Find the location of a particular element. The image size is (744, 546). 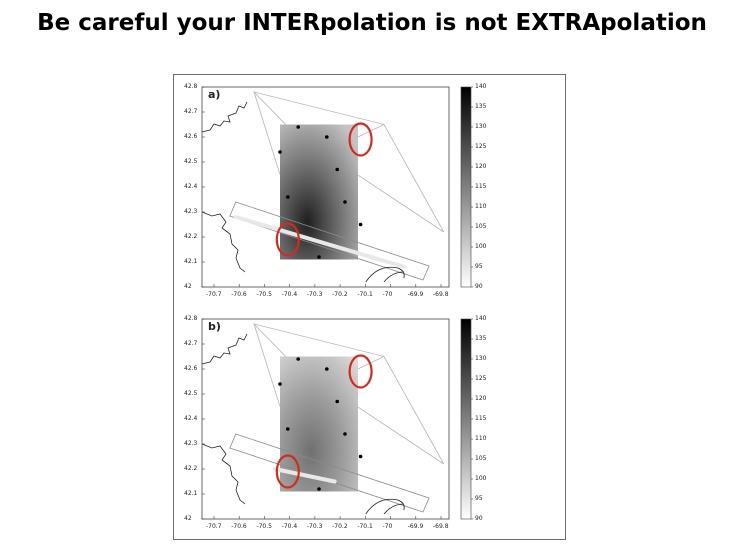

panel-b is located at coordinates (337, 419).